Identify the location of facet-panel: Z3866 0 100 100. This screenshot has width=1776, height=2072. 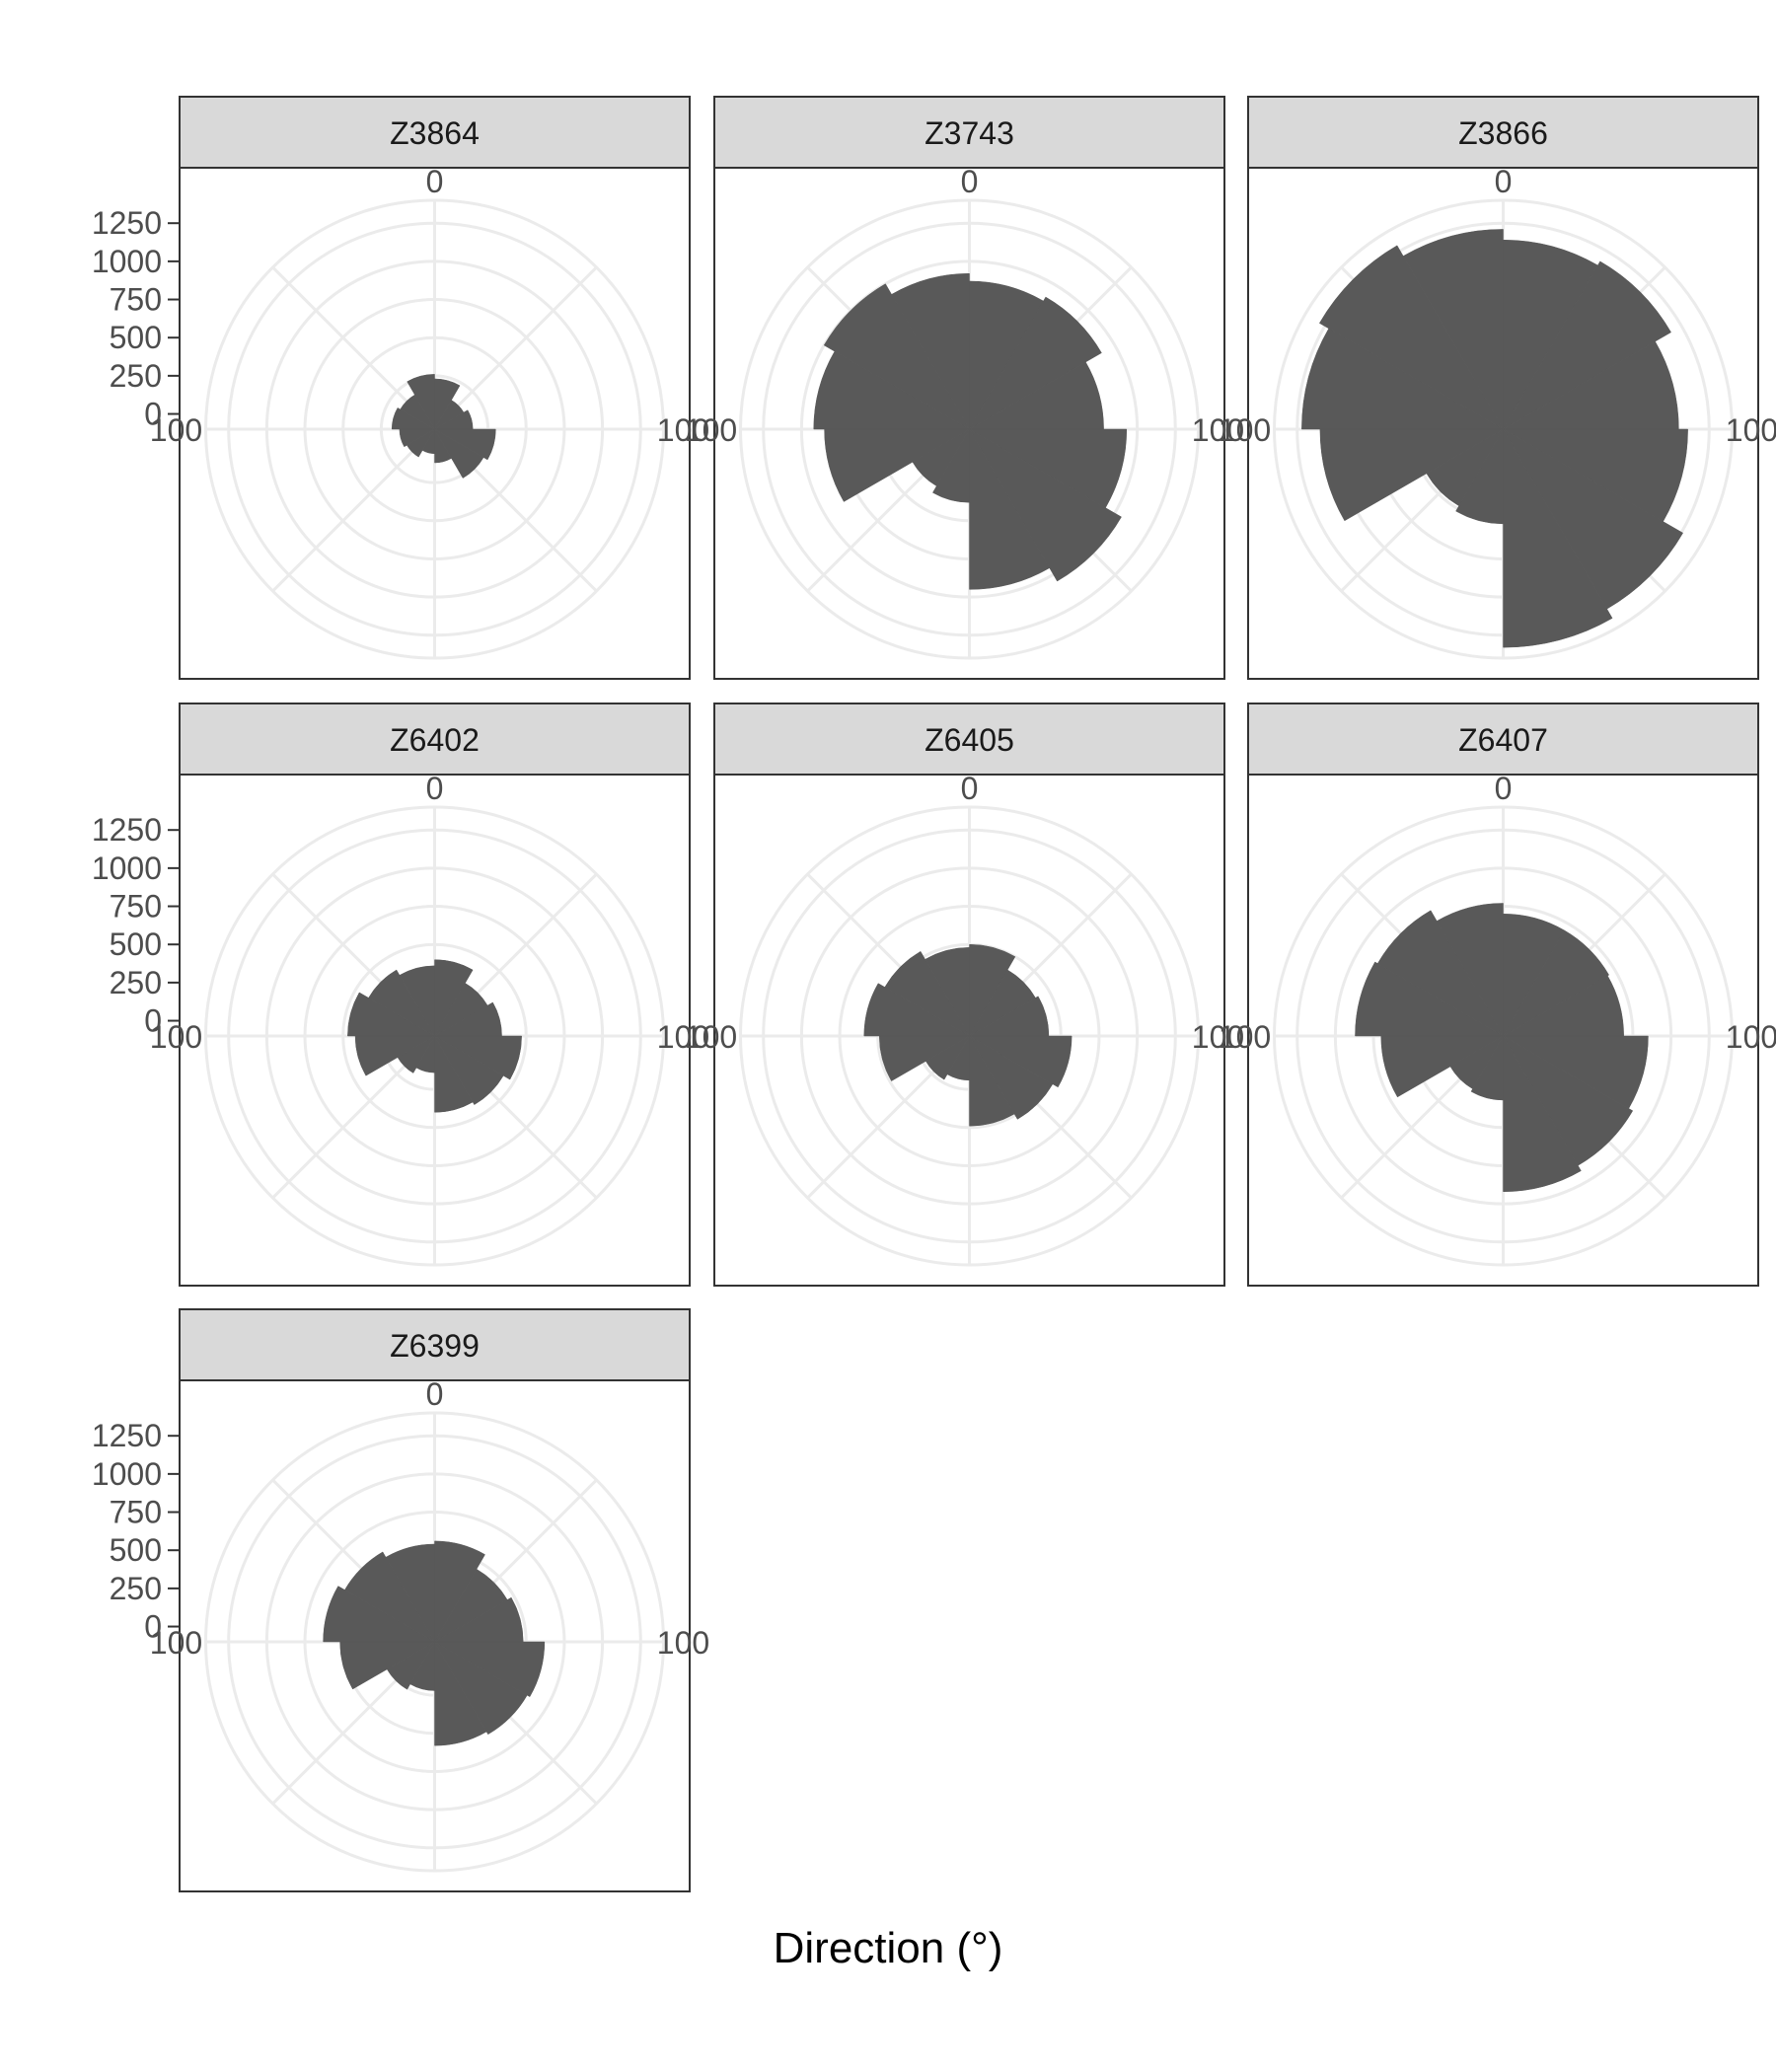
(1498, 388).